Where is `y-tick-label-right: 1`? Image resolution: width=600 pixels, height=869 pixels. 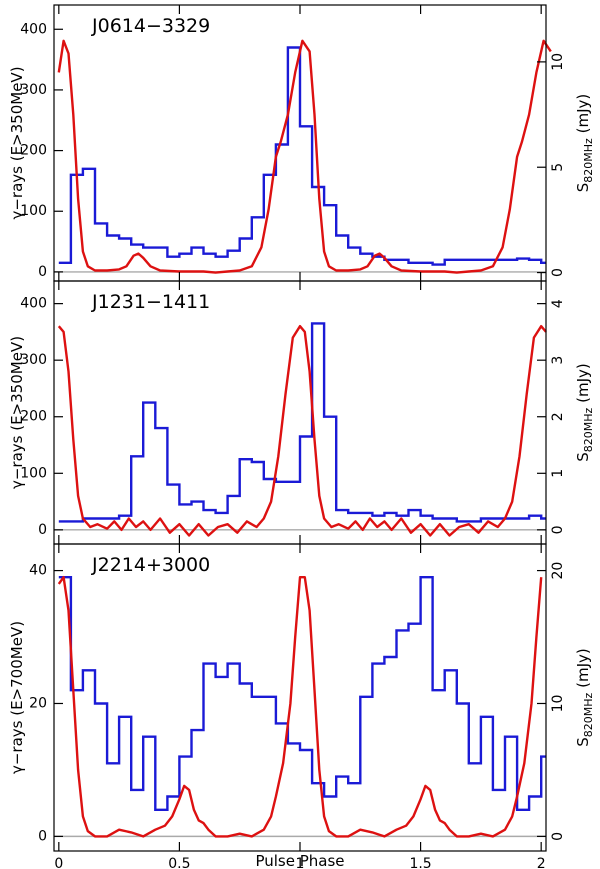
y-tick-label-right: 1 is located at coordinates (558, 473).